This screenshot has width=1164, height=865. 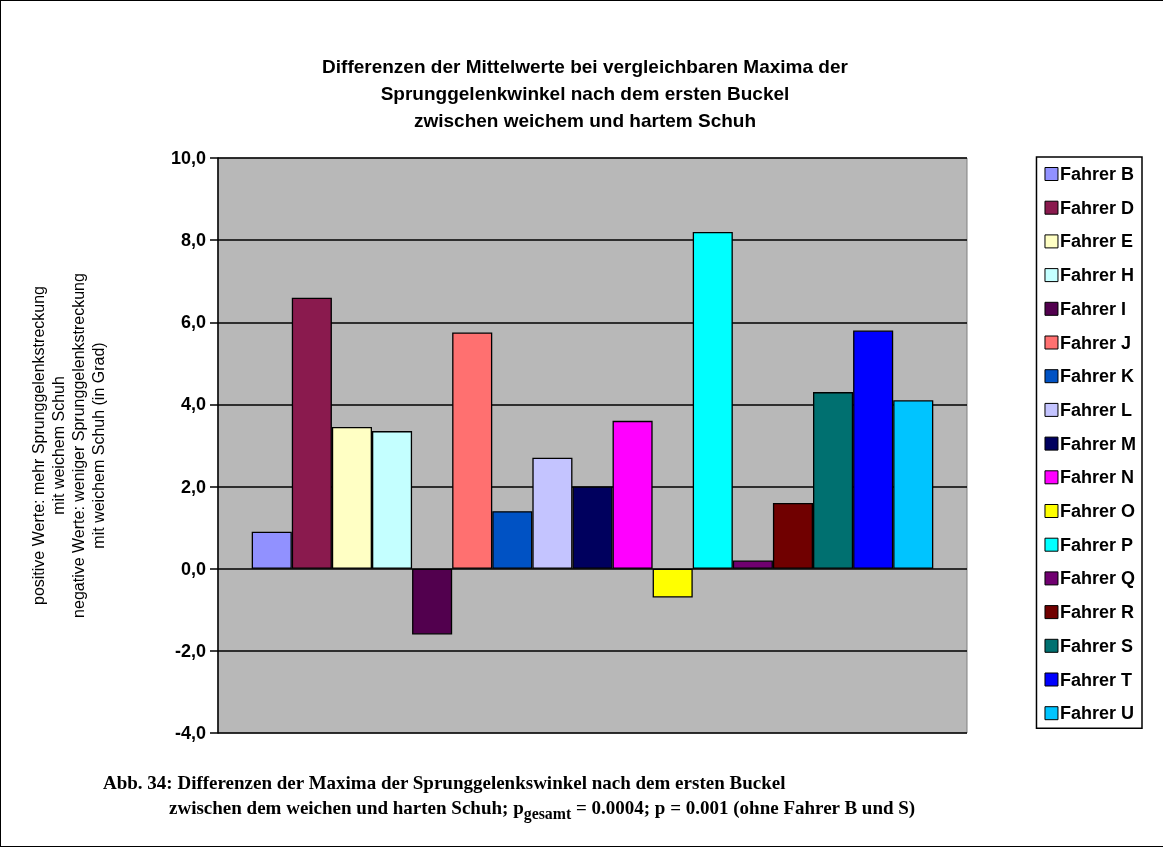 I want to click on legend-label: Fahrer S, so click(x=1096, y=645).